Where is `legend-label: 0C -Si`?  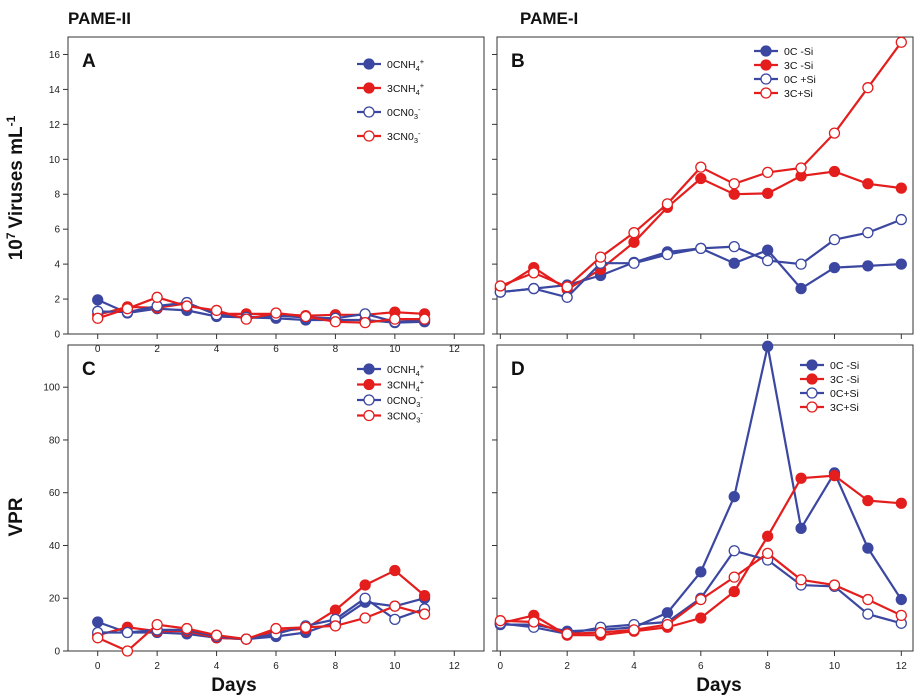
legend-label: 0C -Si is located at coordinates (798, 52).